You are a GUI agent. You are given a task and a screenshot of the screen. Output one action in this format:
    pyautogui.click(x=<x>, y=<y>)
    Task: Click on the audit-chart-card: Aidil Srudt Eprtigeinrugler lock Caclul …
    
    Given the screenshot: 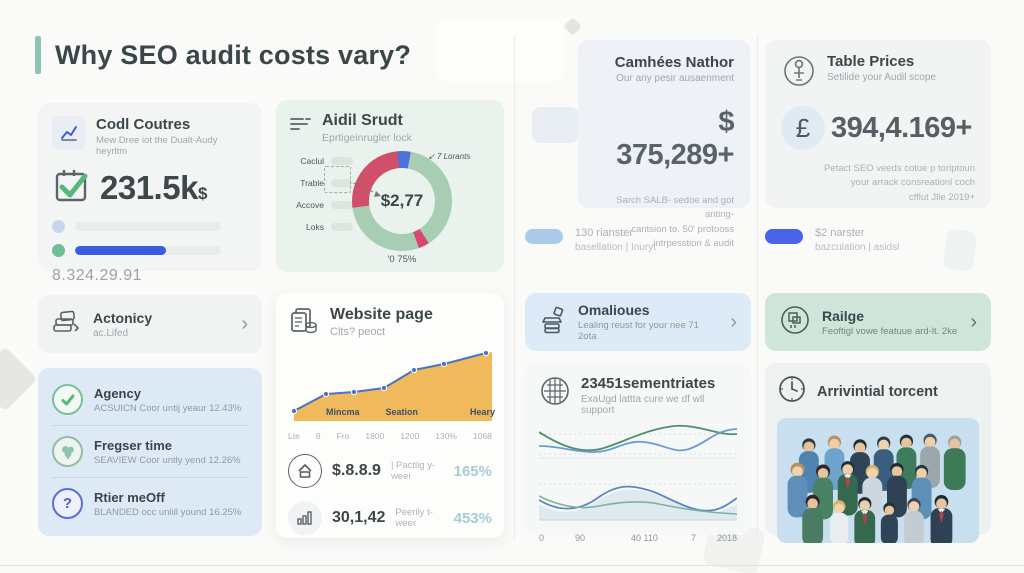 What is the action you would take?
    pyautogui.click(x=390, y=186)
    